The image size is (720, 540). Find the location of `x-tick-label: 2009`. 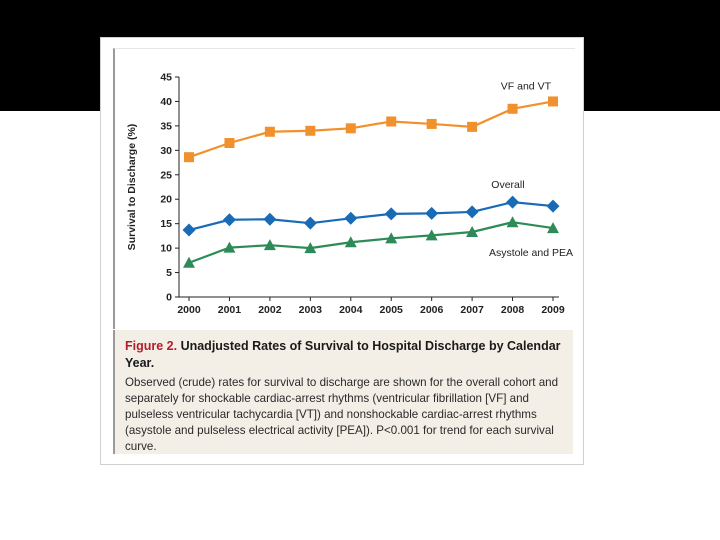

x-tick-label: 2009 is located at coordinates (553, 310).